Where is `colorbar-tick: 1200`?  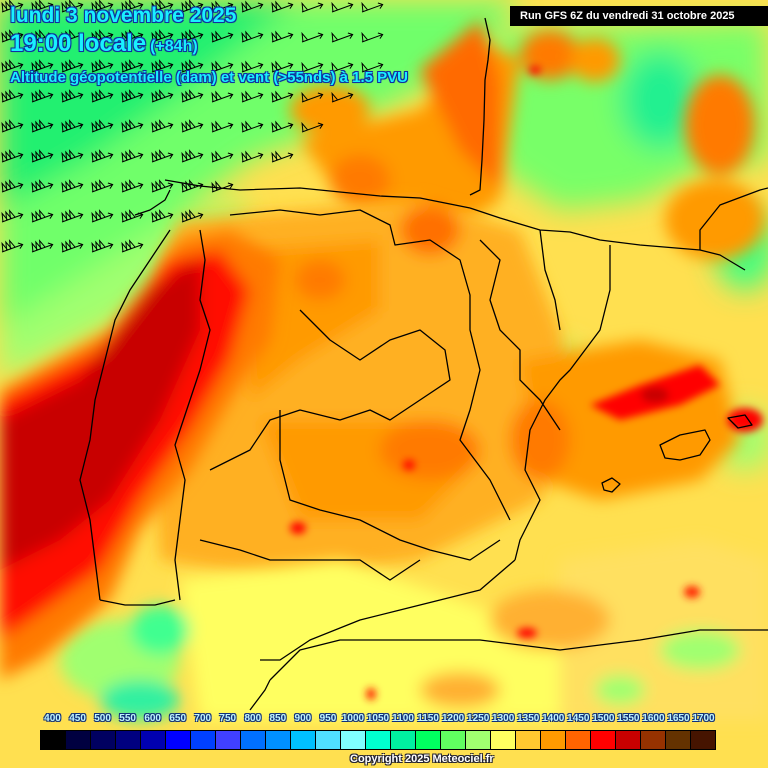 colorbar-tick: 1200 is located at coordinates (453, 718).